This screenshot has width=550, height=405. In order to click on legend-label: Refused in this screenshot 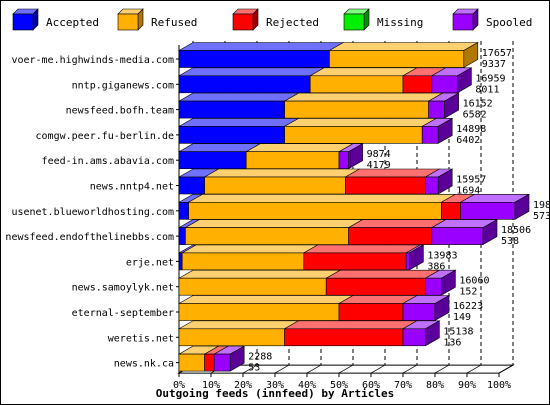, I will do `click(174, 22)`.